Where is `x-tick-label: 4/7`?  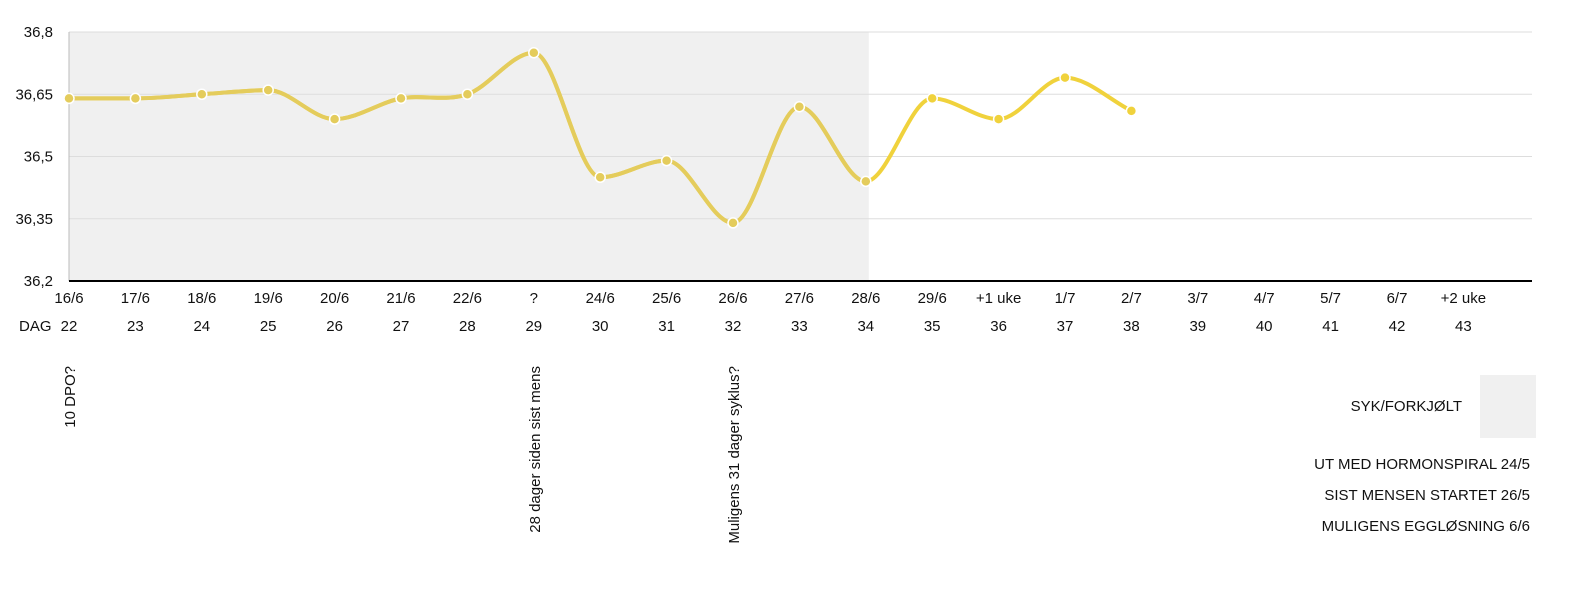 x-tick-label: 4/7 is located at coordinates (1264, 298).